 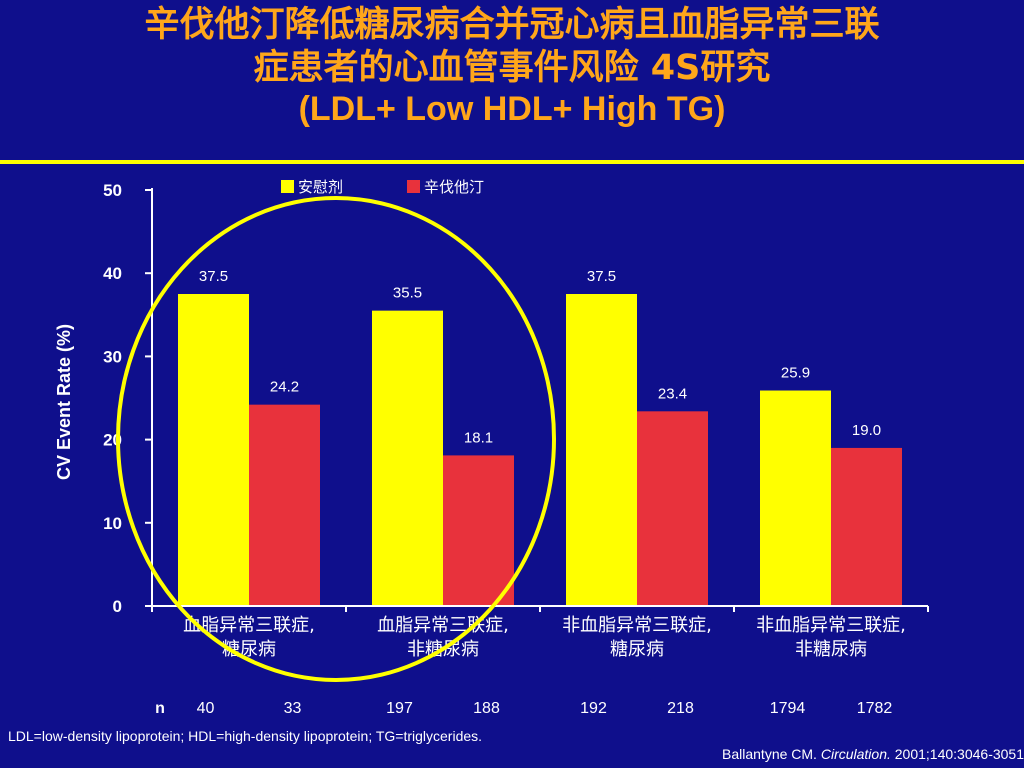 What do you see at coordinates (512, 25) in the screenshot?
I see `title-line-1: 辛伐他汀降低糖尿病合并冠心病且血脂异常三联` at bounding box center [512, 25].